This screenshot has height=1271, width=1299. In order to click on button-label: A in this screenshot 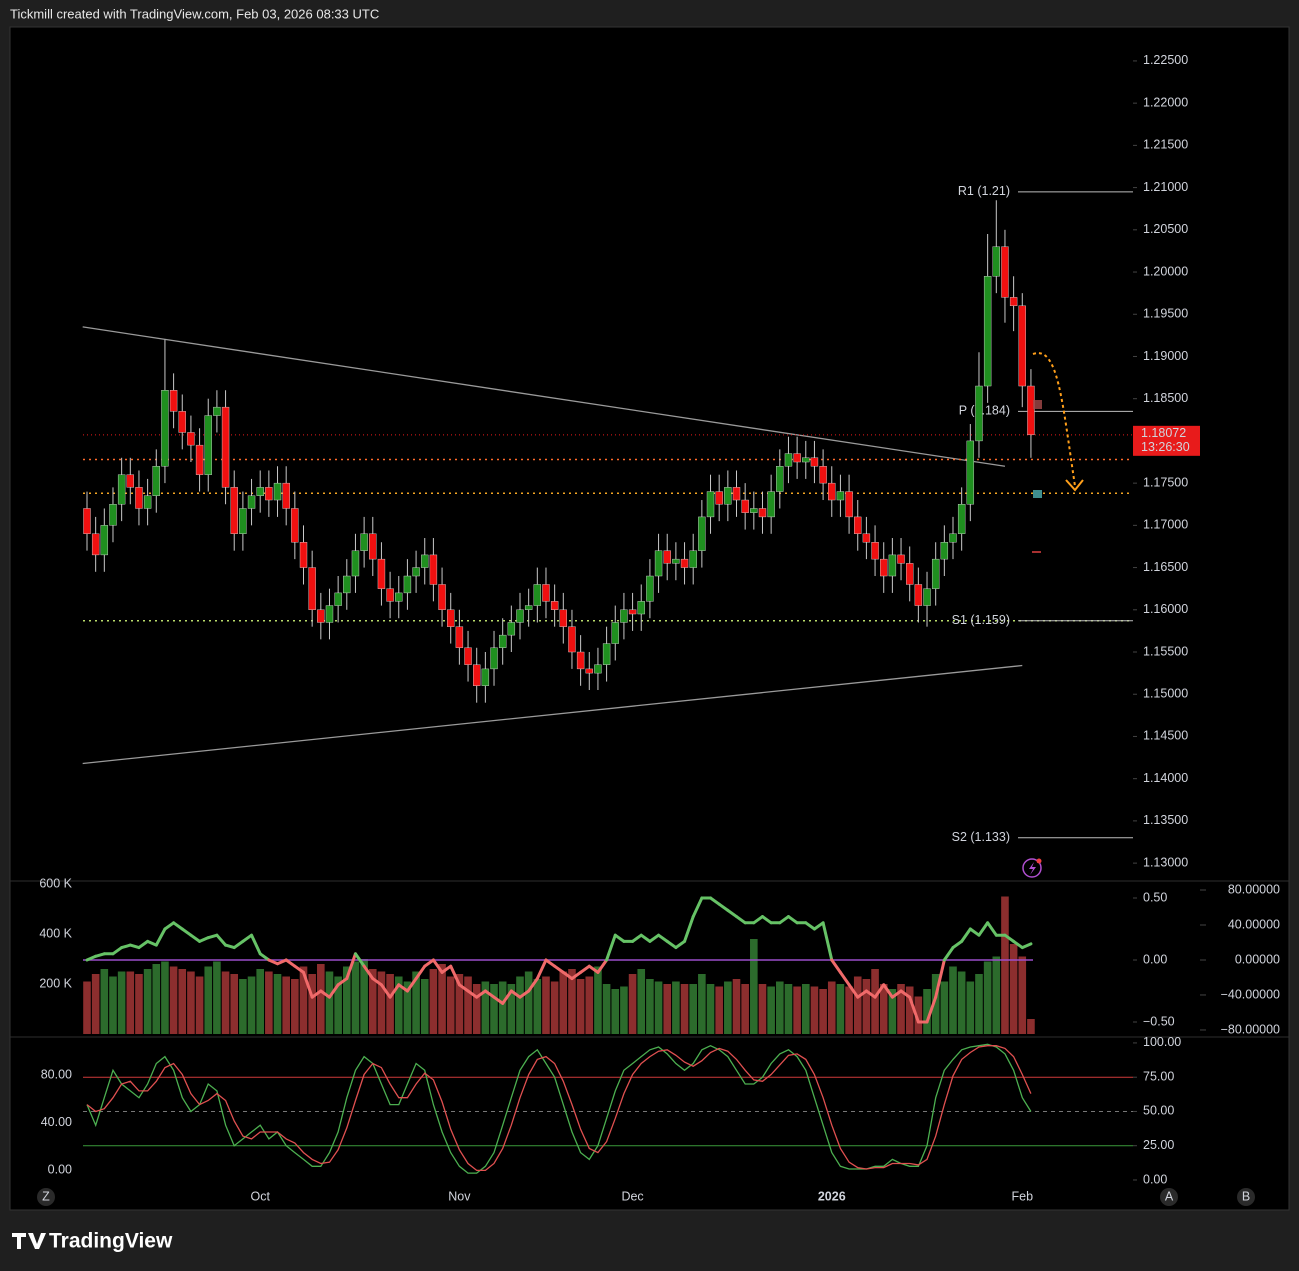, I will do `click(1169, 1196)`.